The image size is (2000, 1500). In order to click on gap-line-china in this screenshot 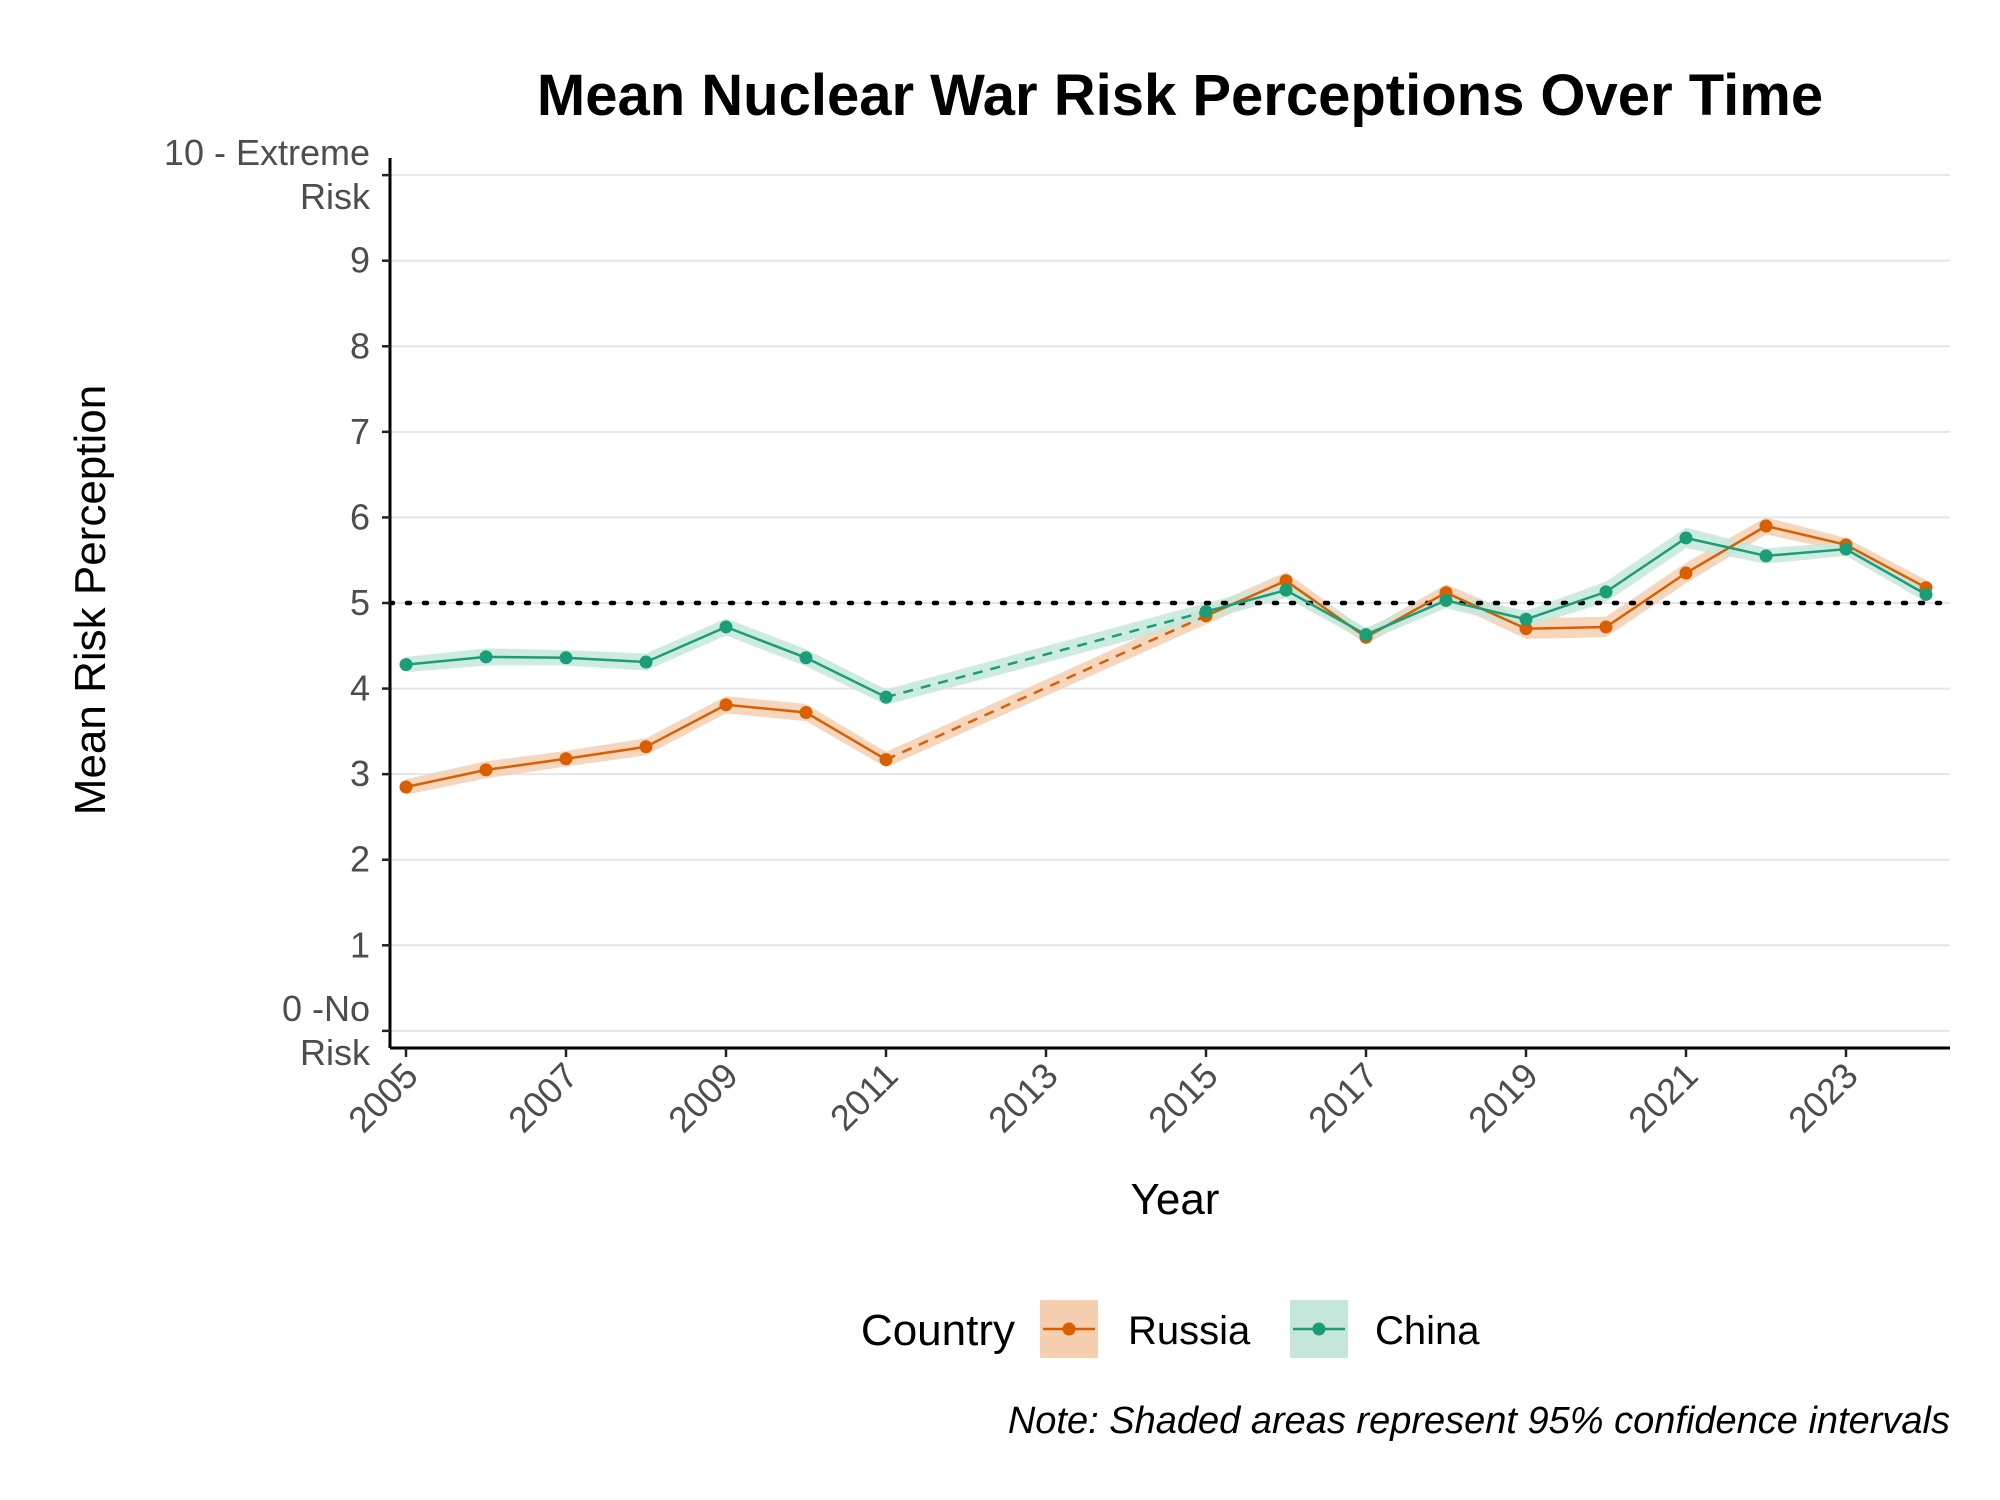, I will do `click(1046, 654)`.